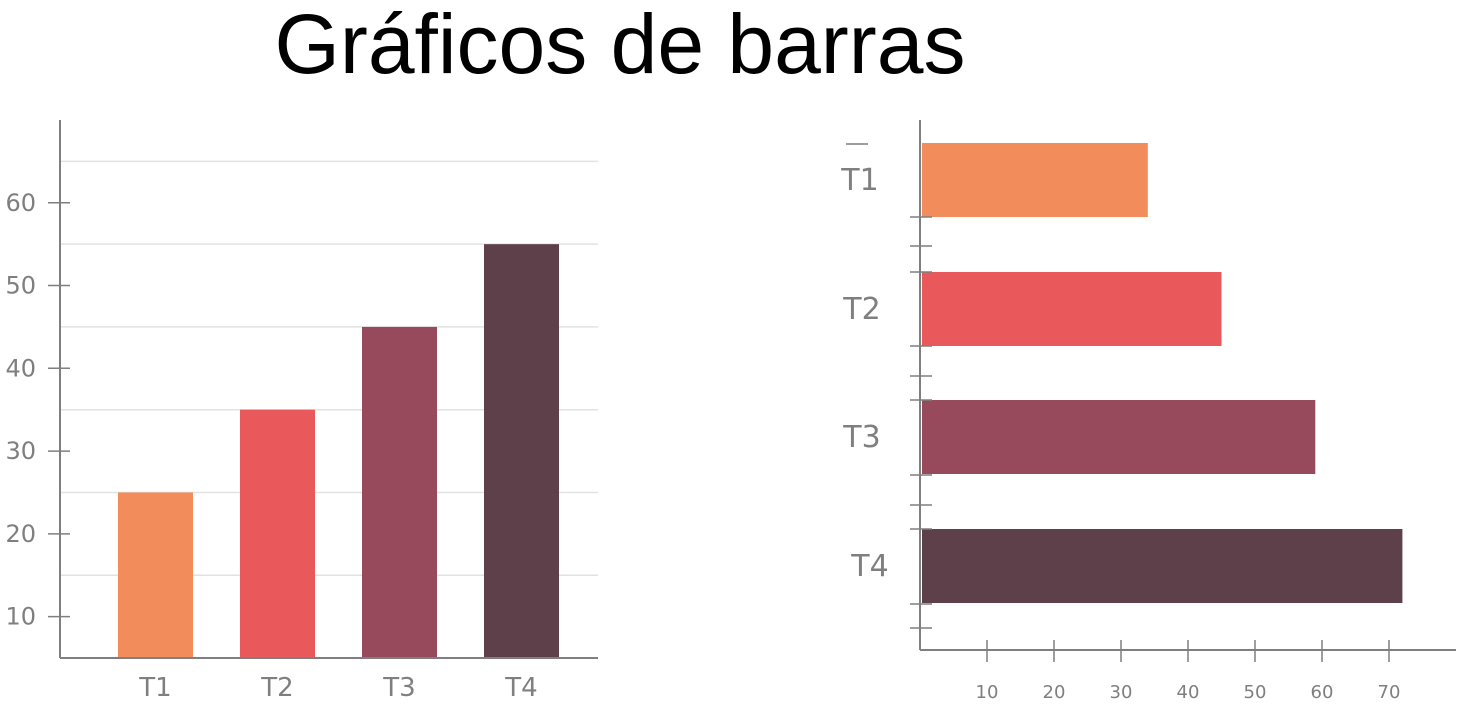 The image size is (1466, 711). What do you see at coordinates (276, 688) in the screenshot?
I see `x-tick-label: T2` at bounding box center [276, 688].